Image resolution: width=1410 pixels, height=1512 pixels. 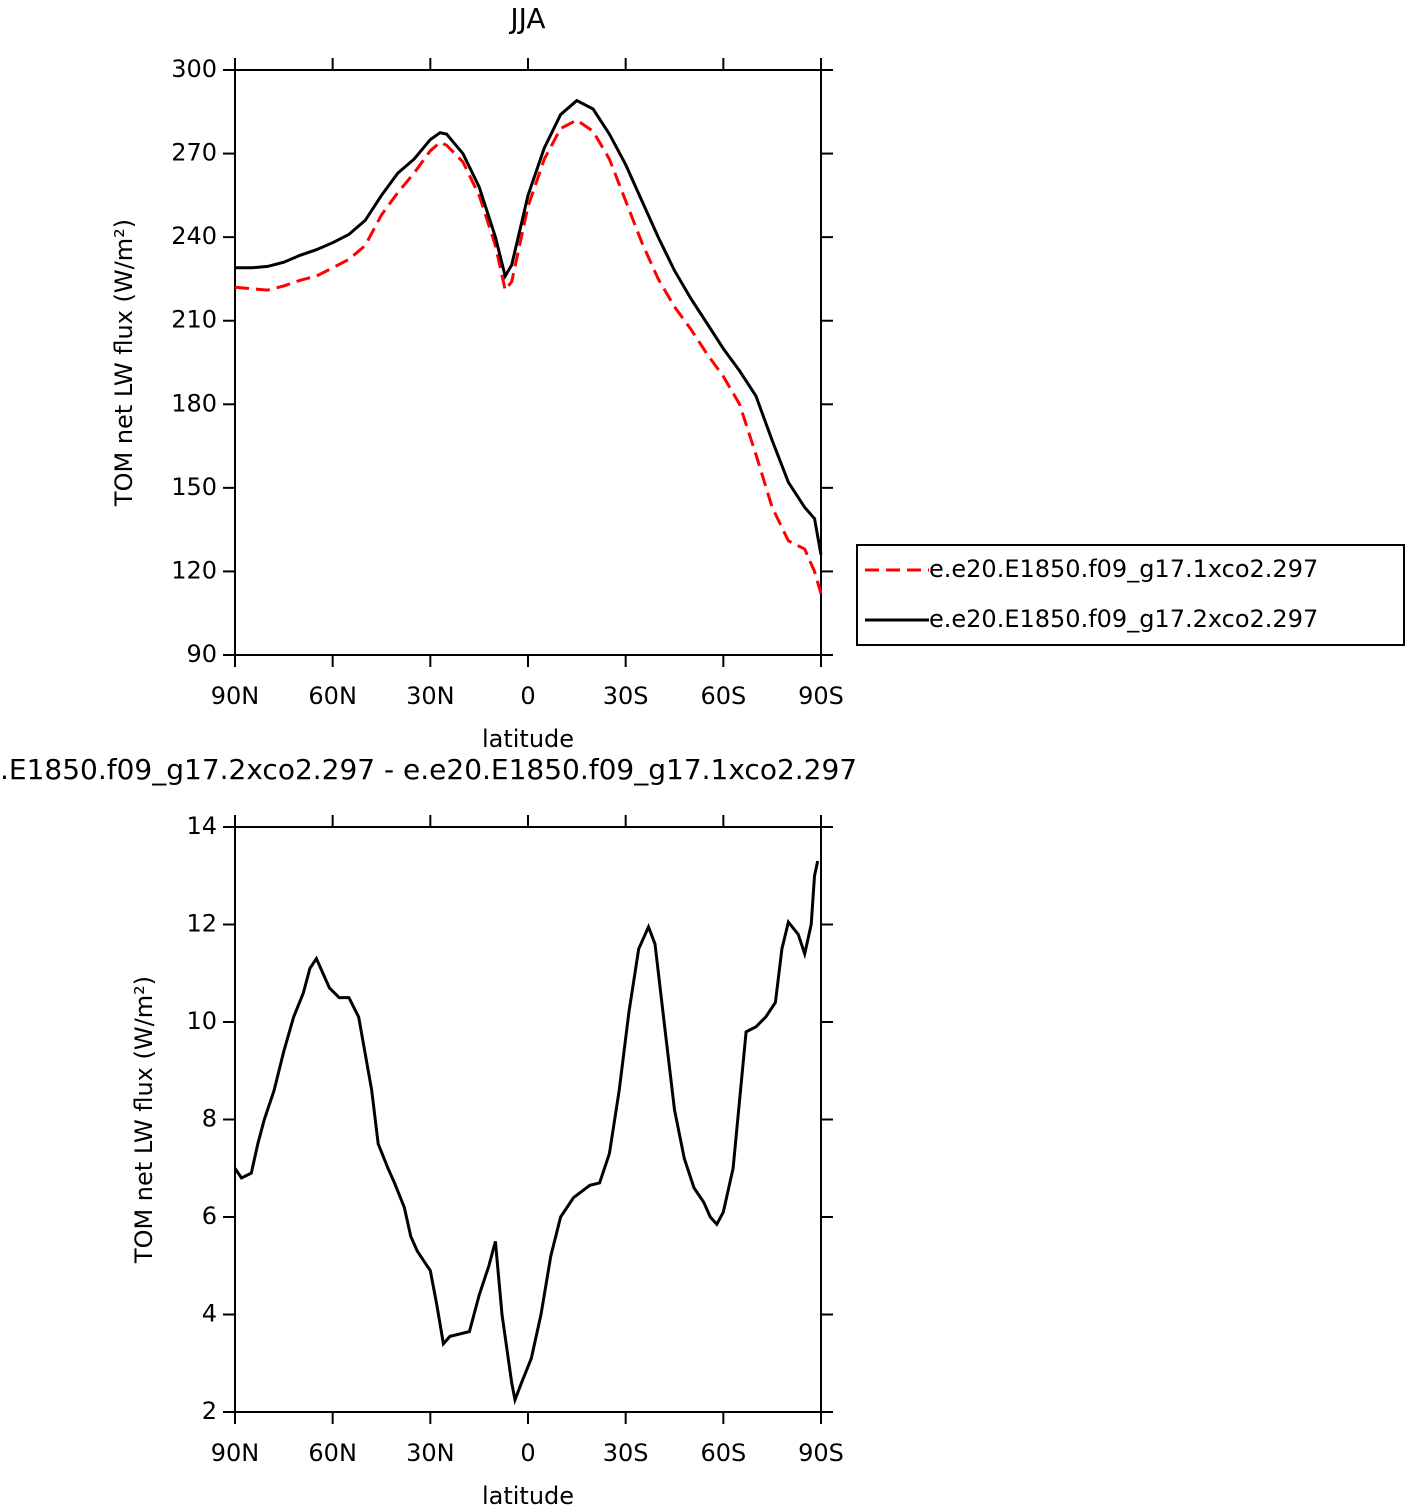 What do you see at coordinates (194, 403) in the screenshot?
I see `y-tick-label: 180` at bounding box center [194, 403].